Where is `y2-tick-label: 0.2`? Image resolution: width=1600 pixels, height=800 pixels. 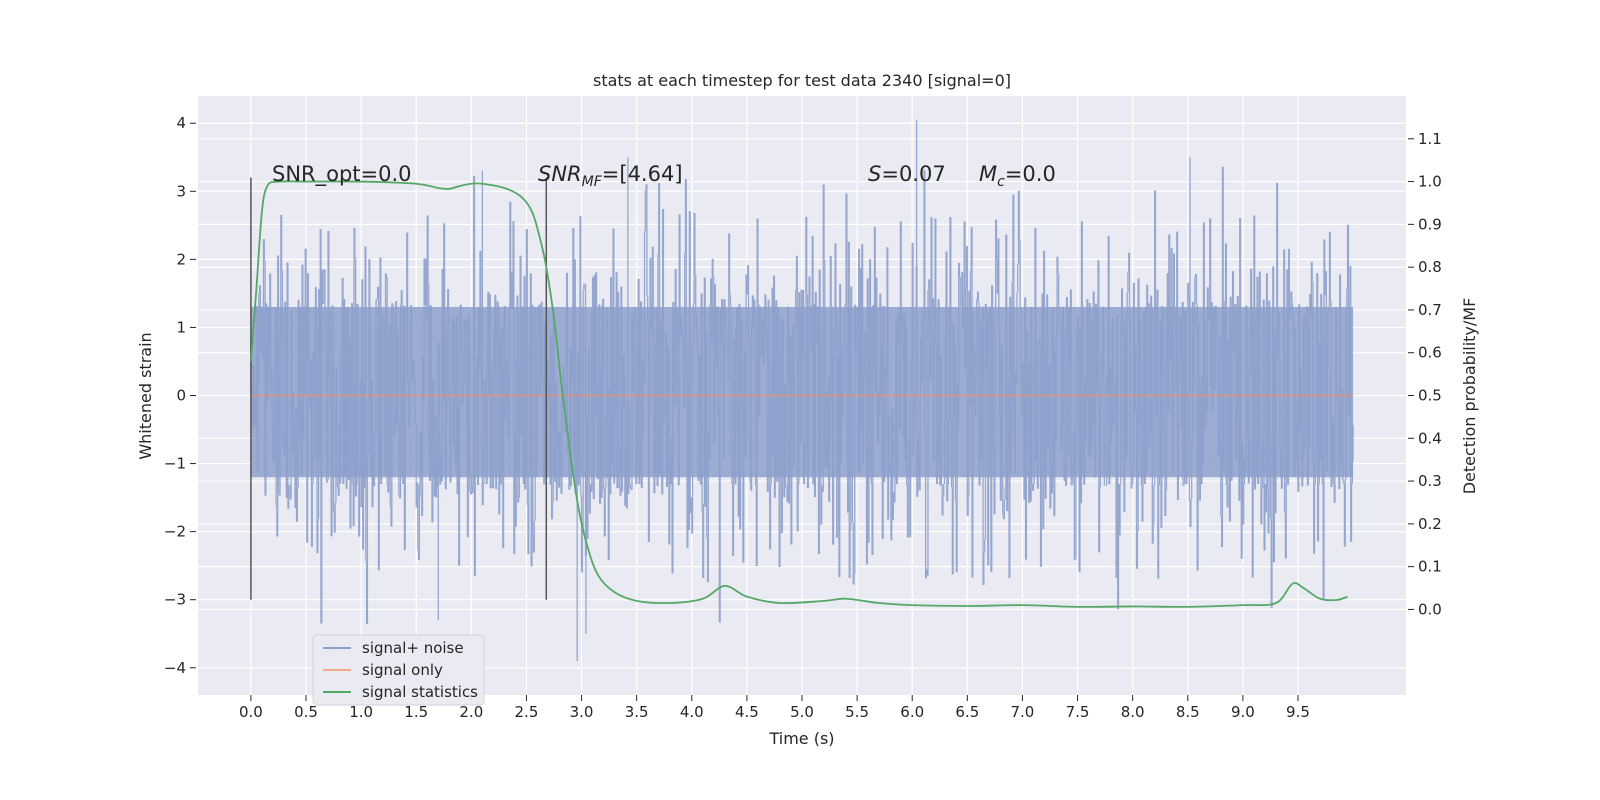
y2-tick-label: 0.2 is located at coordinates (1430, 524).